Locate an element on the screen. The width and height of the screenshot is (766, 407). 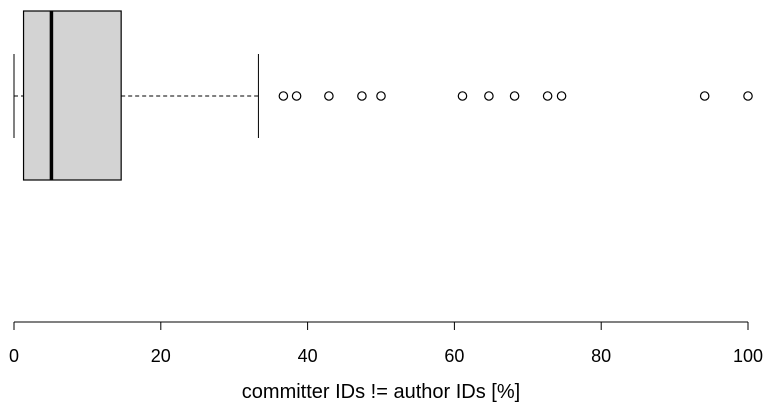
x-tick-label: 100 is located at coordinates (748, 356).